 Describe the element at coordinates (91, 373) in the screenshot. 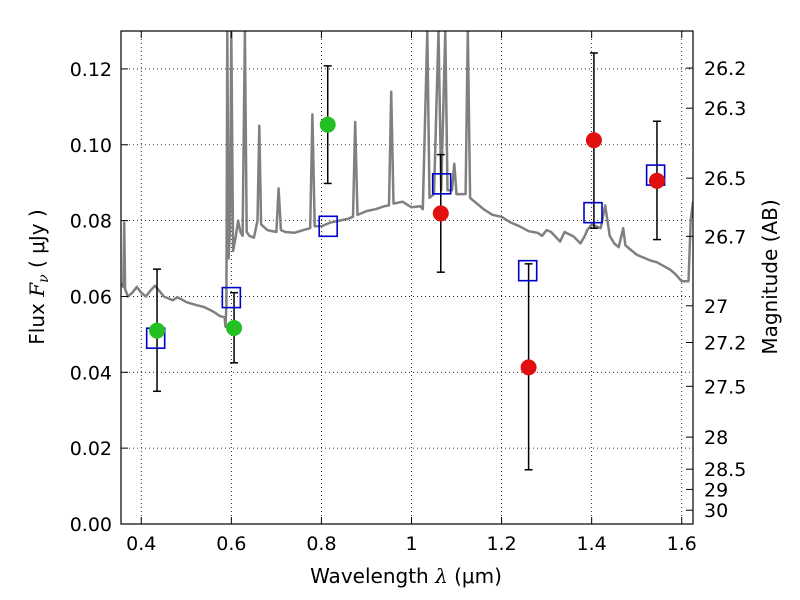

I see `y-tick-label: 0.04` at that location.